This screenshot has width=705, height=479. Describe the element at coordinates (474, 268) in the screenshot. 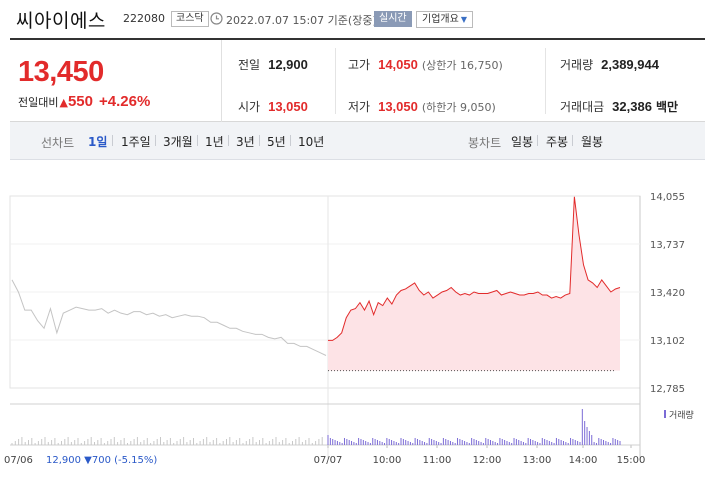

I see `today-price-line` at that location.